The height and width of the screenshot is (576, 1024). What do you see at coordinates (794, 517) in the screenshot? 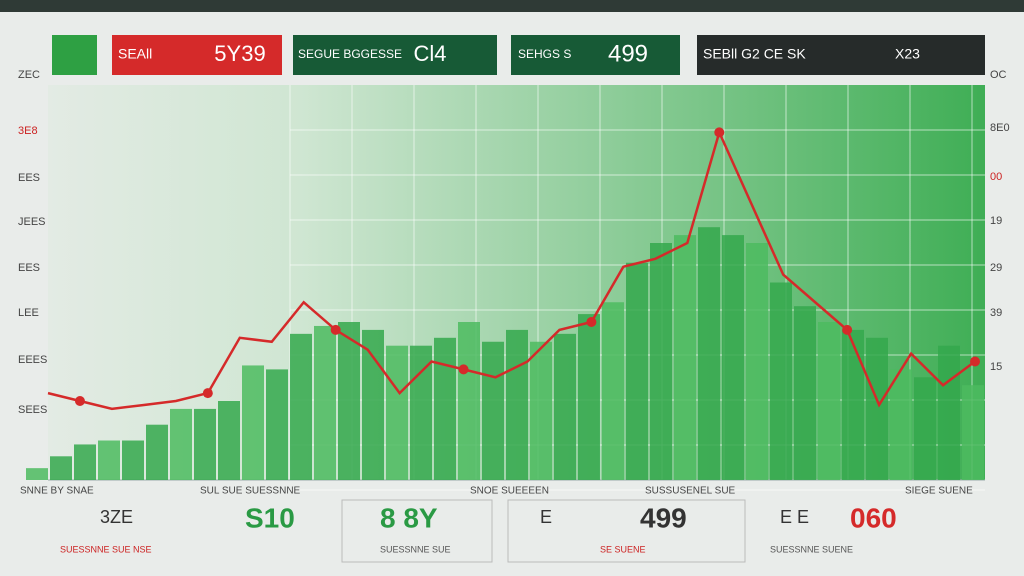
I see `footer-label: E E` at bounding box center [794, 517].